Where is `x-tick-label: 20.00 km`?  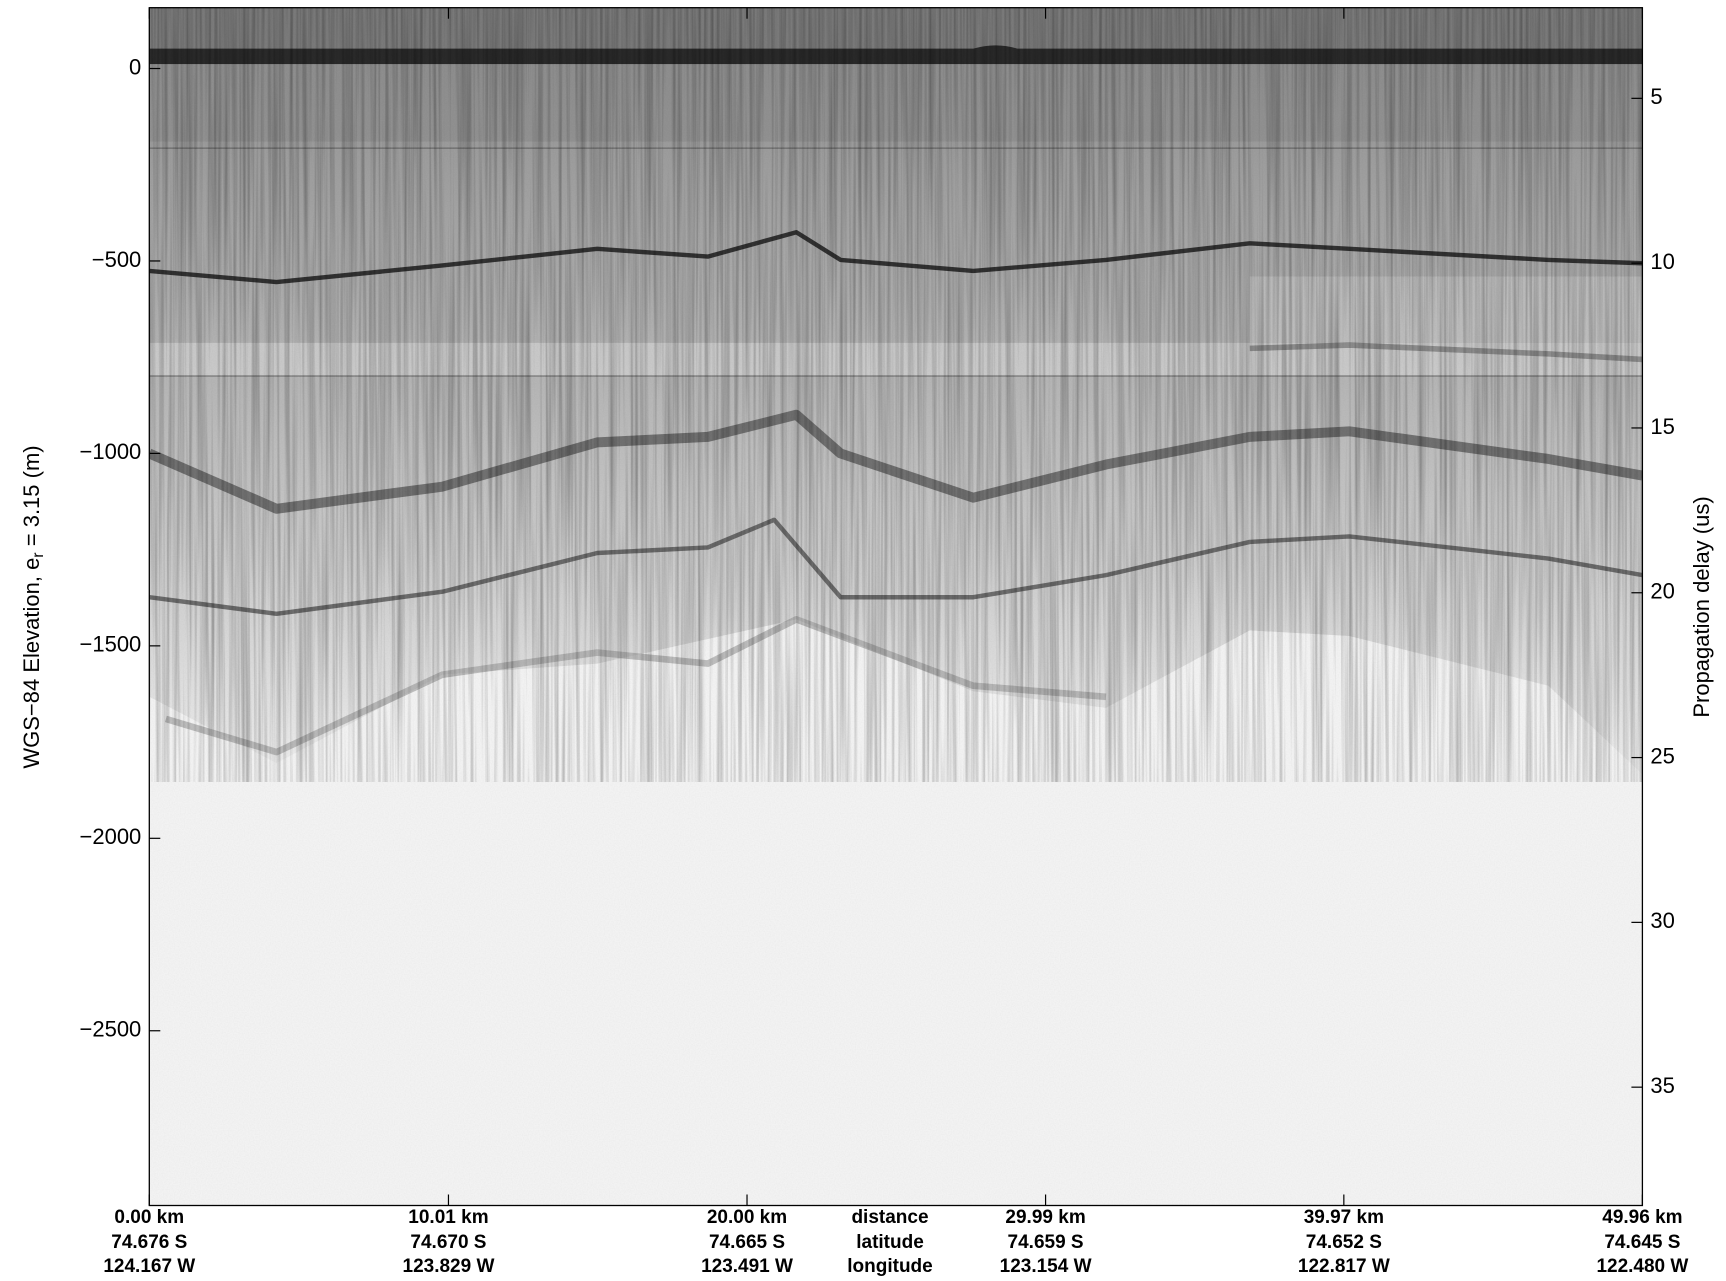
x-tick-label: 20.00 km is located at coordinates (747, 1217).